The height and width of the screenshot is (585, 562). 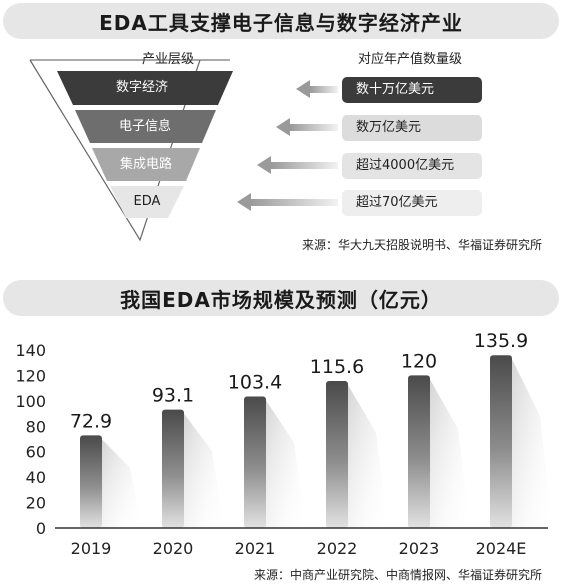 I want to click on chart-source-note: 来源：中商产业研究院、中商情报网、华福证券研究所, so click(x=397, y=575).